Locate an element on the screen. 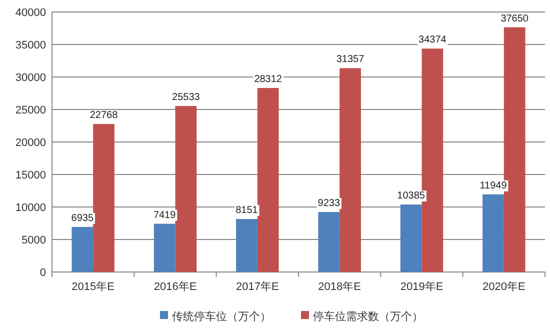  data-label: 8151 is located at coordinates (247, 210).